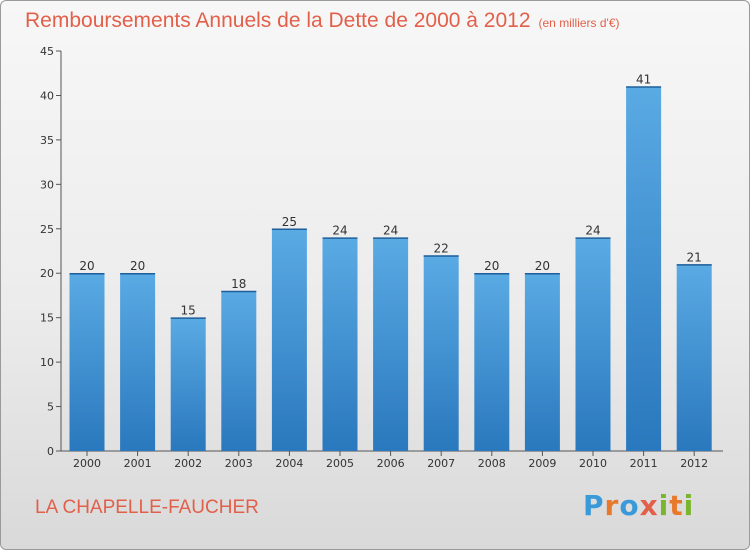  I want to click on x-tick-label: 2010, so click(593, 463).